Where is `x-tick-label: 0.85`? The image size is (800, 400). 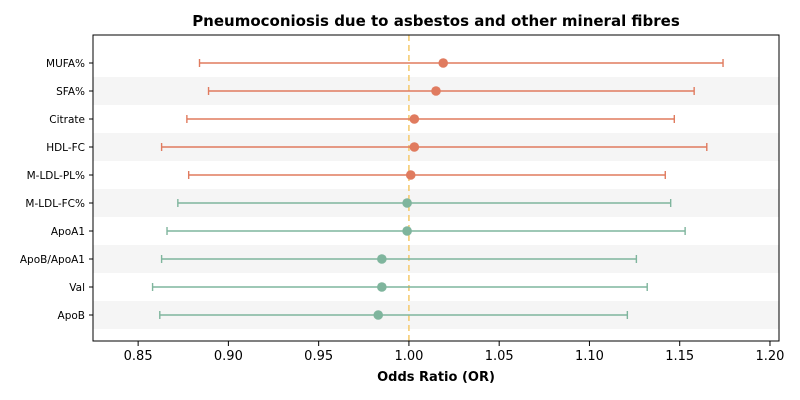 x-tick-label: 0.85 is located at coordinates (138, 356).